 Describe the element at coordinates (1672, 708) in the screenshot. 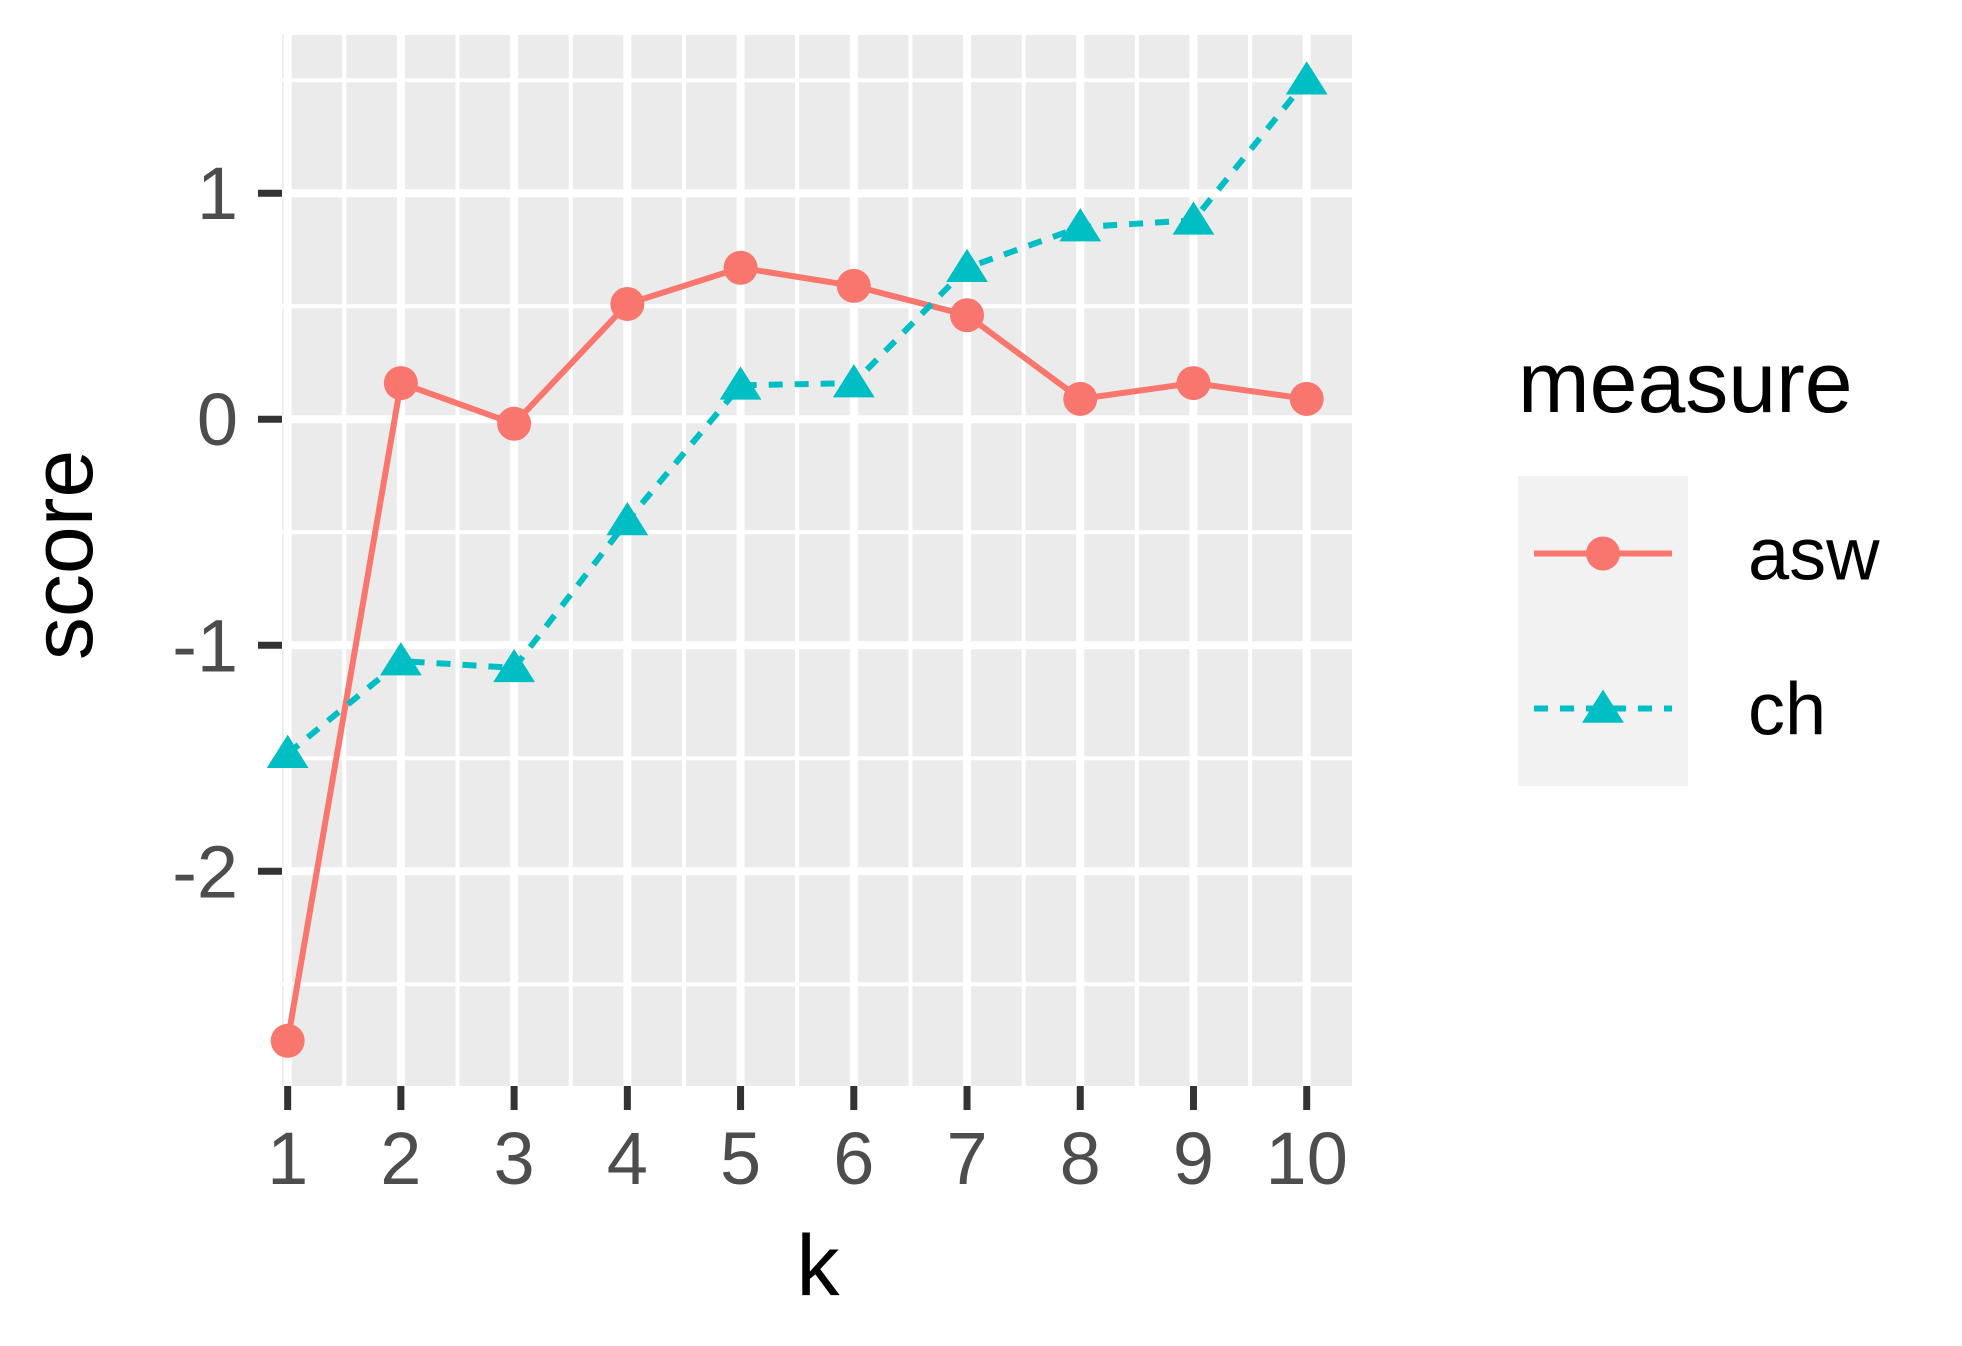

I see `legend-item-ch: ch` at that location.